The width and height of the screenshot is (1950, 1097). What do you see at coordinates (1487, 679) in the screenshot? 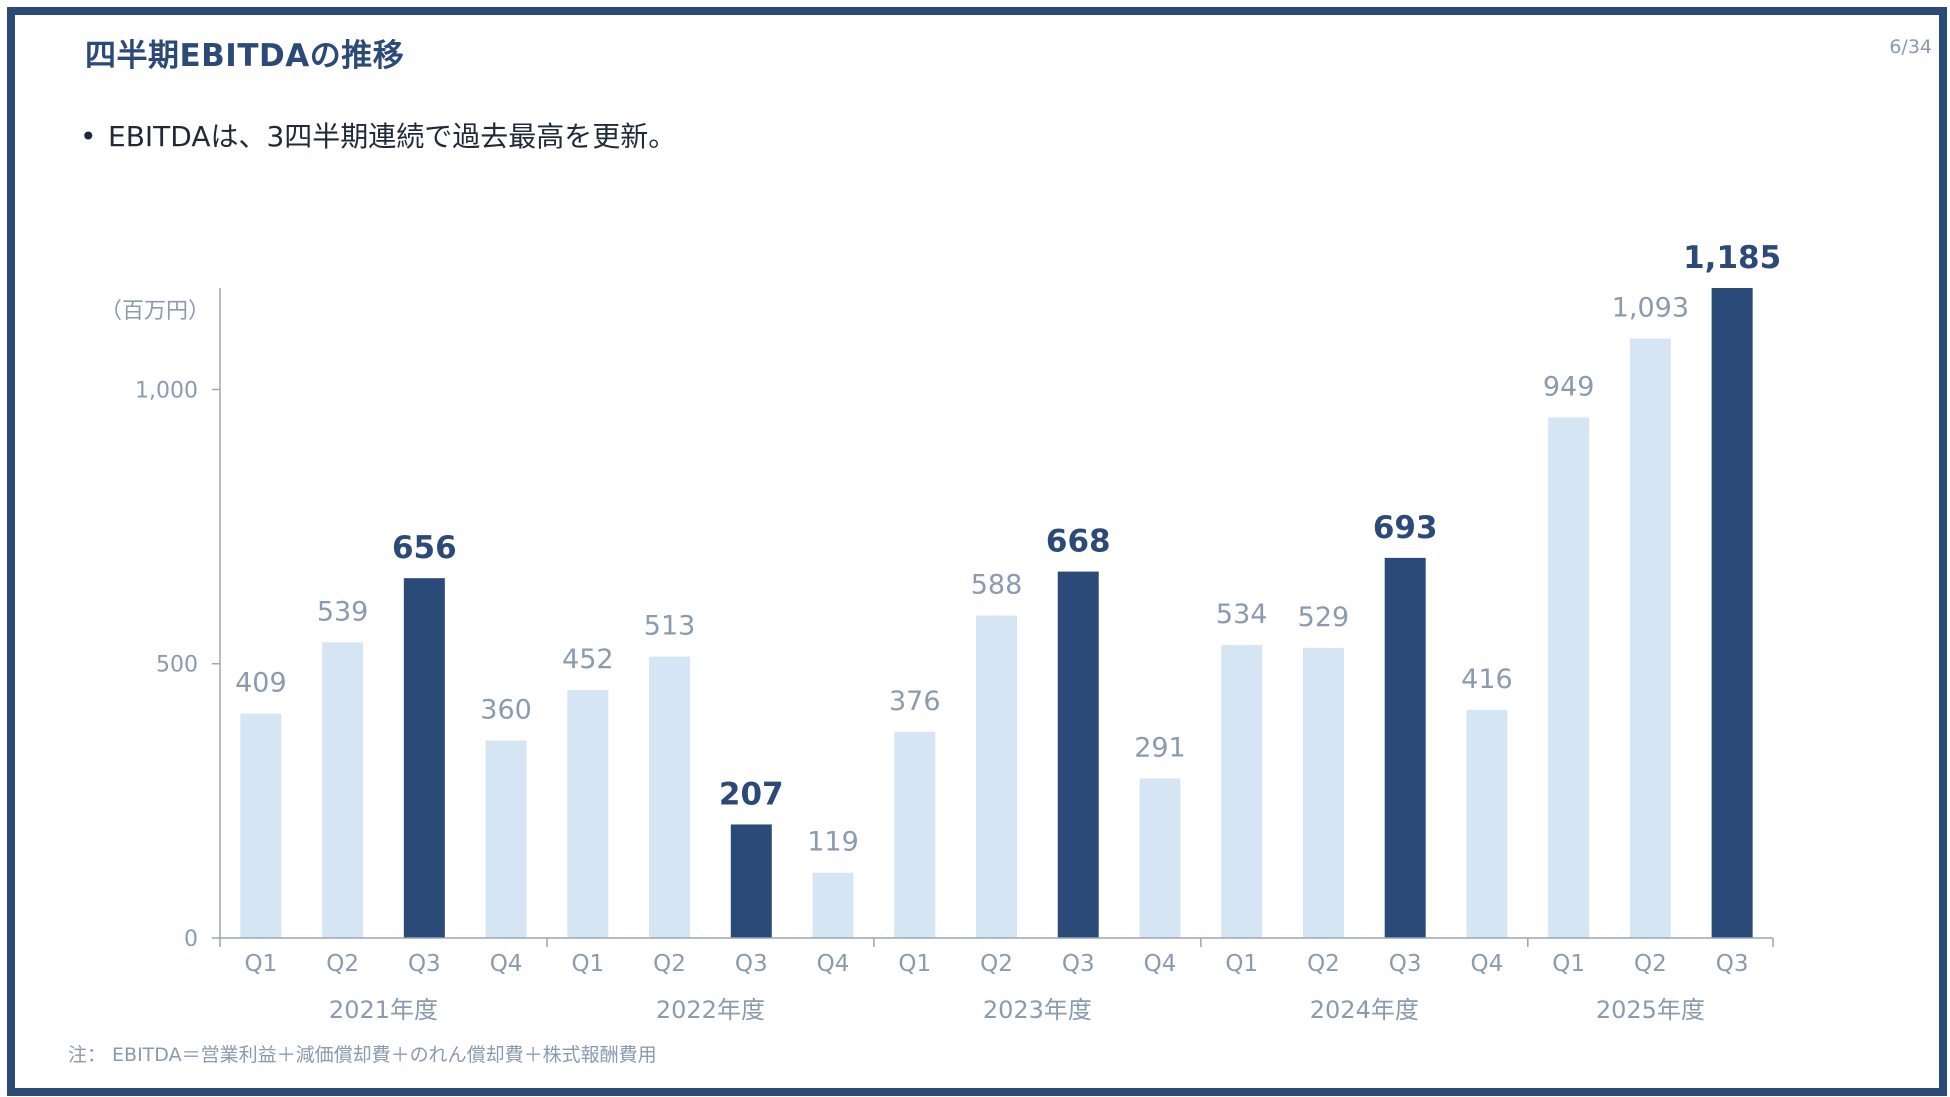
I see `bar-value-label: 416` at bounding box center [1487, 679].